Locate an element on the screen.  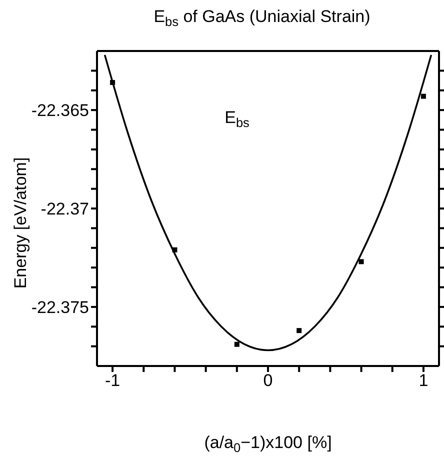
x-axis-title: (a/a$_{0}$−1)x100 [%] is located at coordinates (268, 444).